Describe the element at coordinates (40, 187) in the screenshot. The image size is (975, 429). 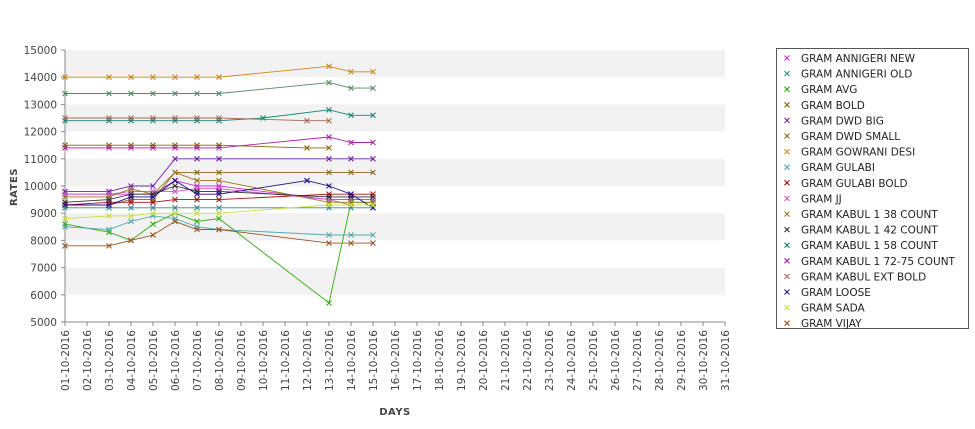
I see `y-tick-label: 10000` at that location.